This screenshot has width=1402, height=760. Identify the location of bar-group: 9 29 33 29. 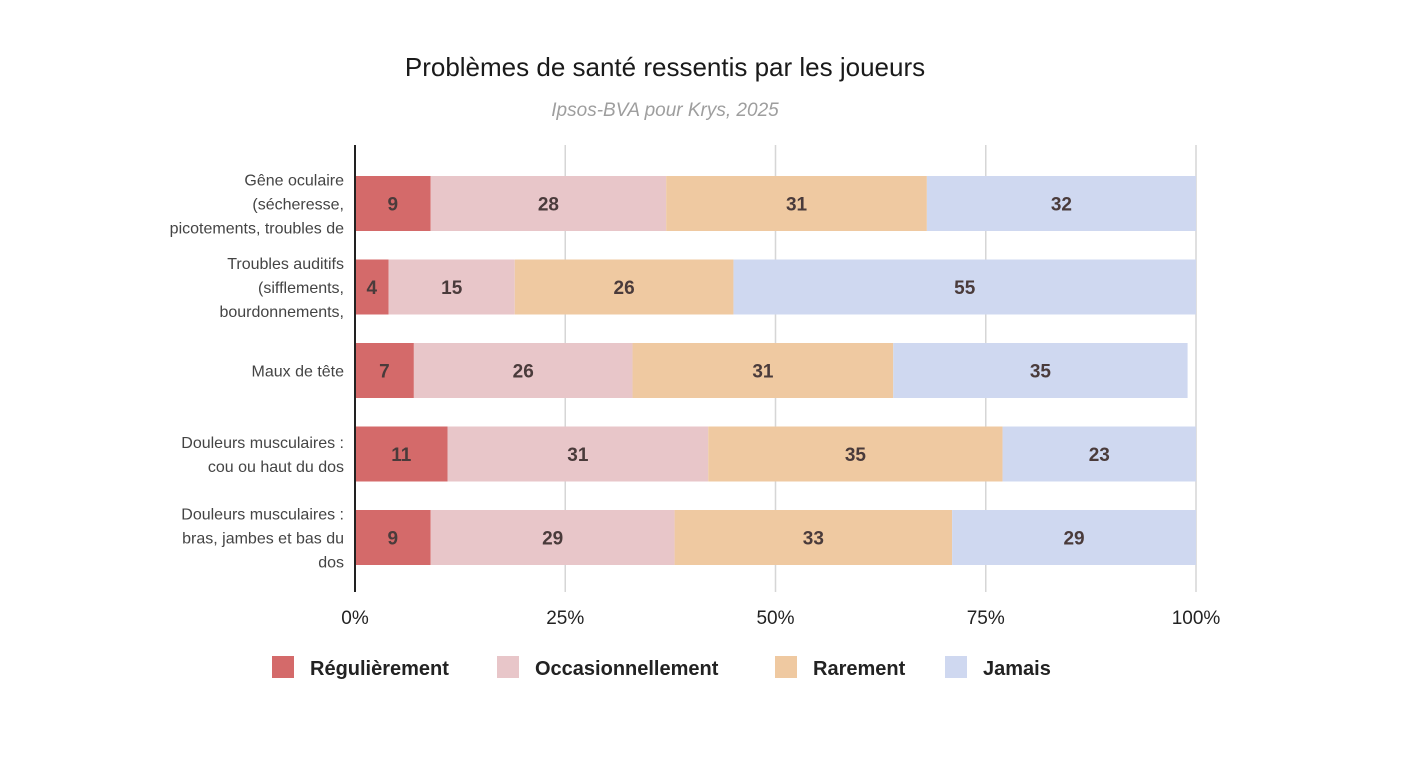
(775, 537).